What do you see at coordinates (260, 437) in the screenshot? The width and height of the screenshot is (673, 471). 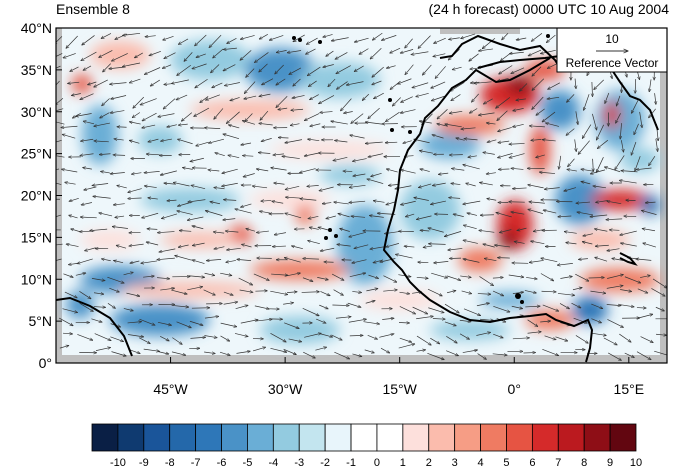 I see `colorbar-swatch` at bounding box center [260, 437].